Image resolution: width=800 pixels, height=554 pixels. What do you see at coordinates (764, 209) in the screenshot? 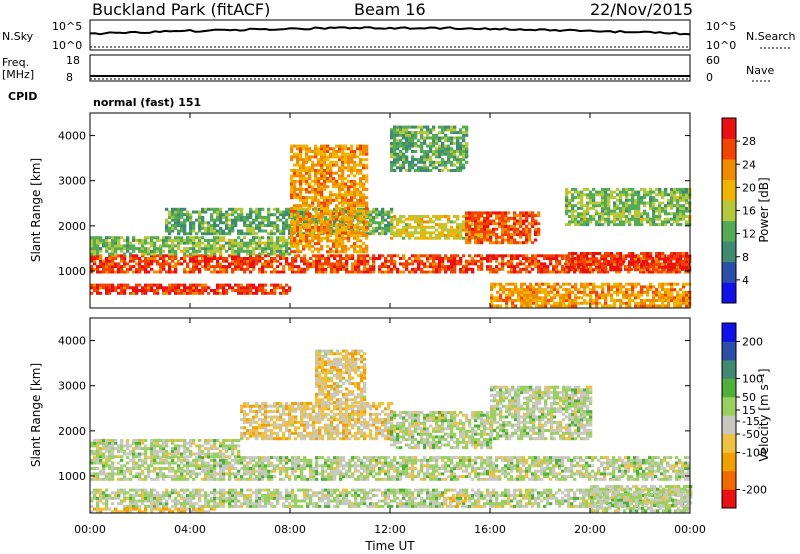
I see `power-colorbar-label: Power [dB]` at bounding box center [764, 209].